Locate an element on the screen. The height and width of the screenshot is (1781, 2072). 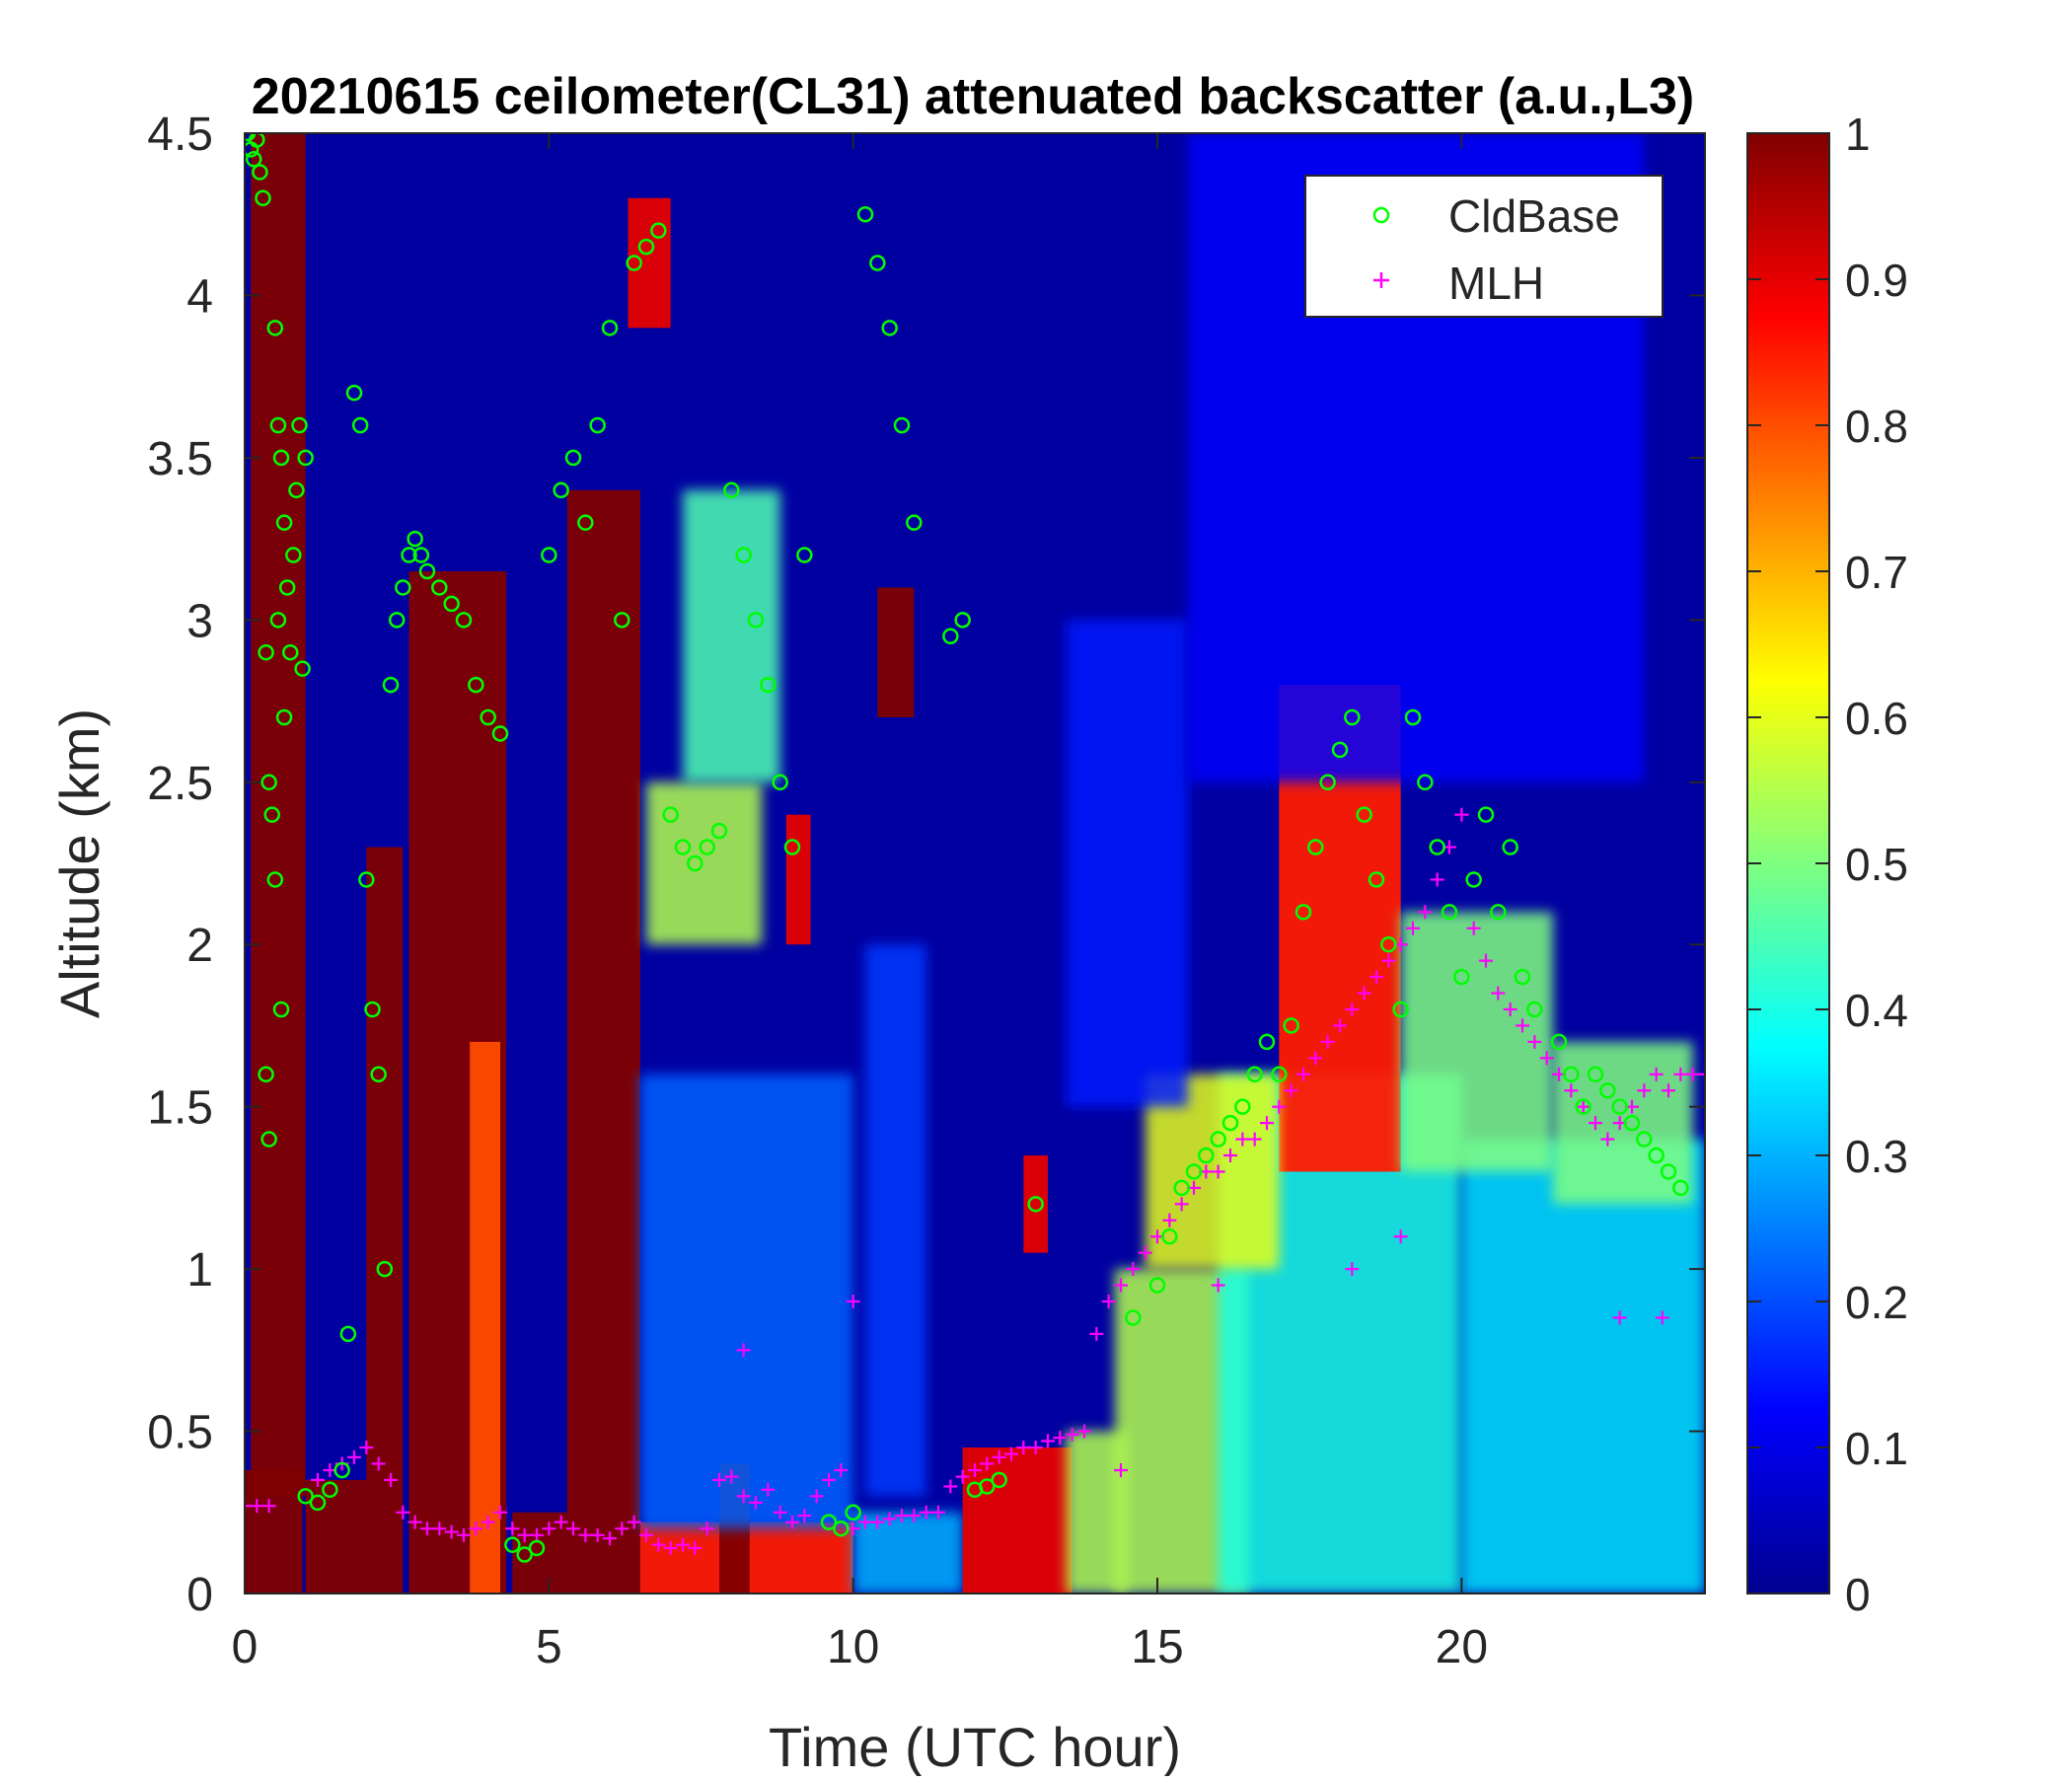
colorbar-tick-label: 0 is located at coordinates (1858, 1594).